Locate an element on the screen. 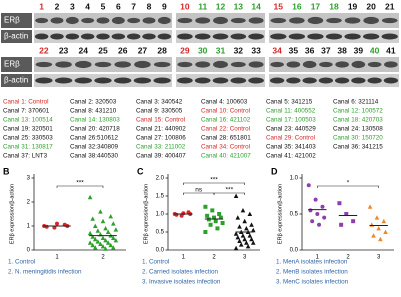 Image resolution: width=401 pixels, height=297 pixels. y-tick-label: 2 is located at coordinates (29, 203).